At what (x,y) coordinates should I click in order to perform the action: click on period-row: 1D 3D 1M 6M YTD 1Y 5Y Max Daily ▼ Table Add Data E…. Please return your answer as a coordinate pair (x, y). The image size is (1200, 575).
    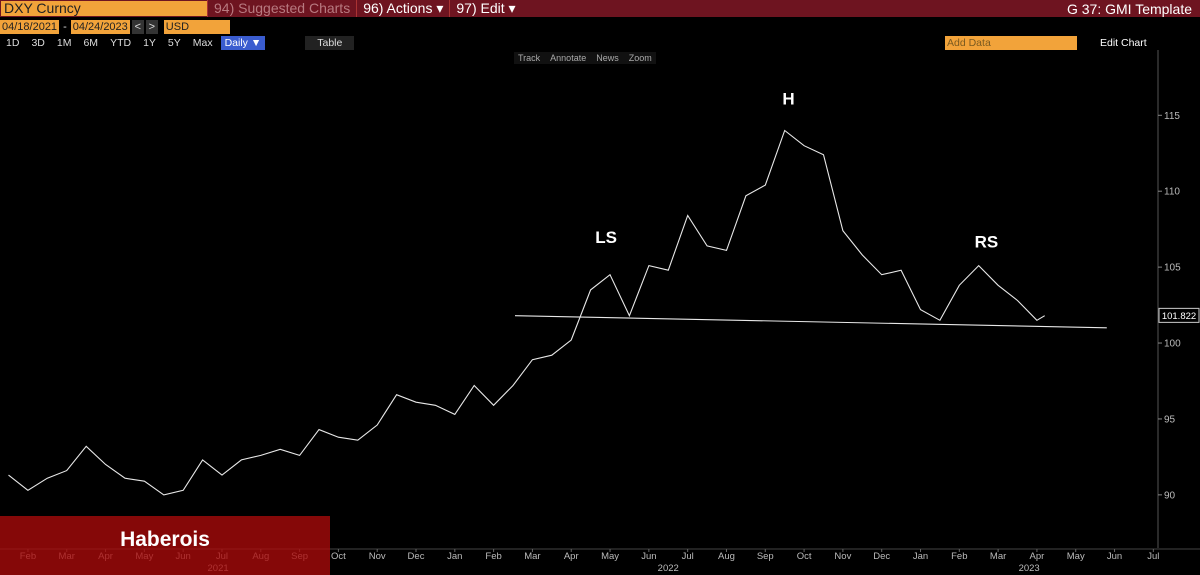
    Looking at the image, I should click on (600, 43).